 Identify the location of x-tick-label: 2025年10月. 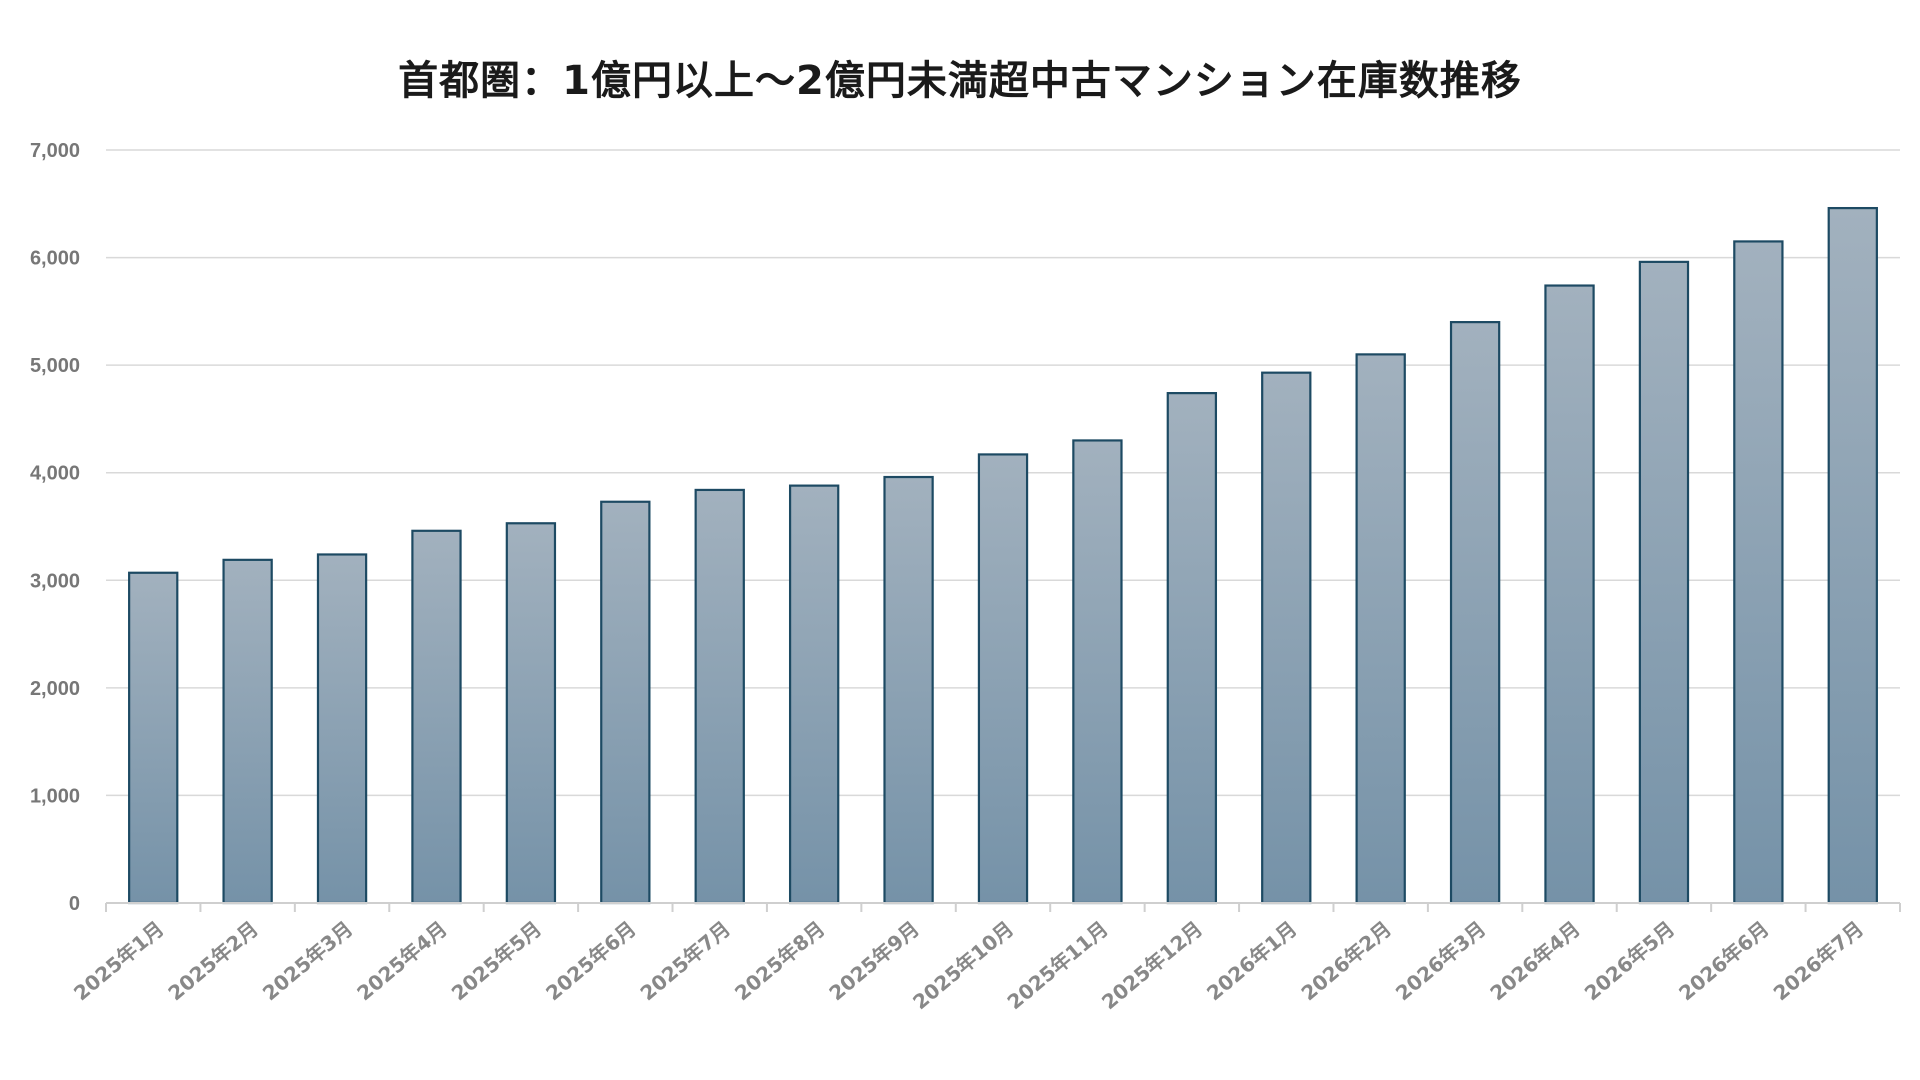
(963, 965).